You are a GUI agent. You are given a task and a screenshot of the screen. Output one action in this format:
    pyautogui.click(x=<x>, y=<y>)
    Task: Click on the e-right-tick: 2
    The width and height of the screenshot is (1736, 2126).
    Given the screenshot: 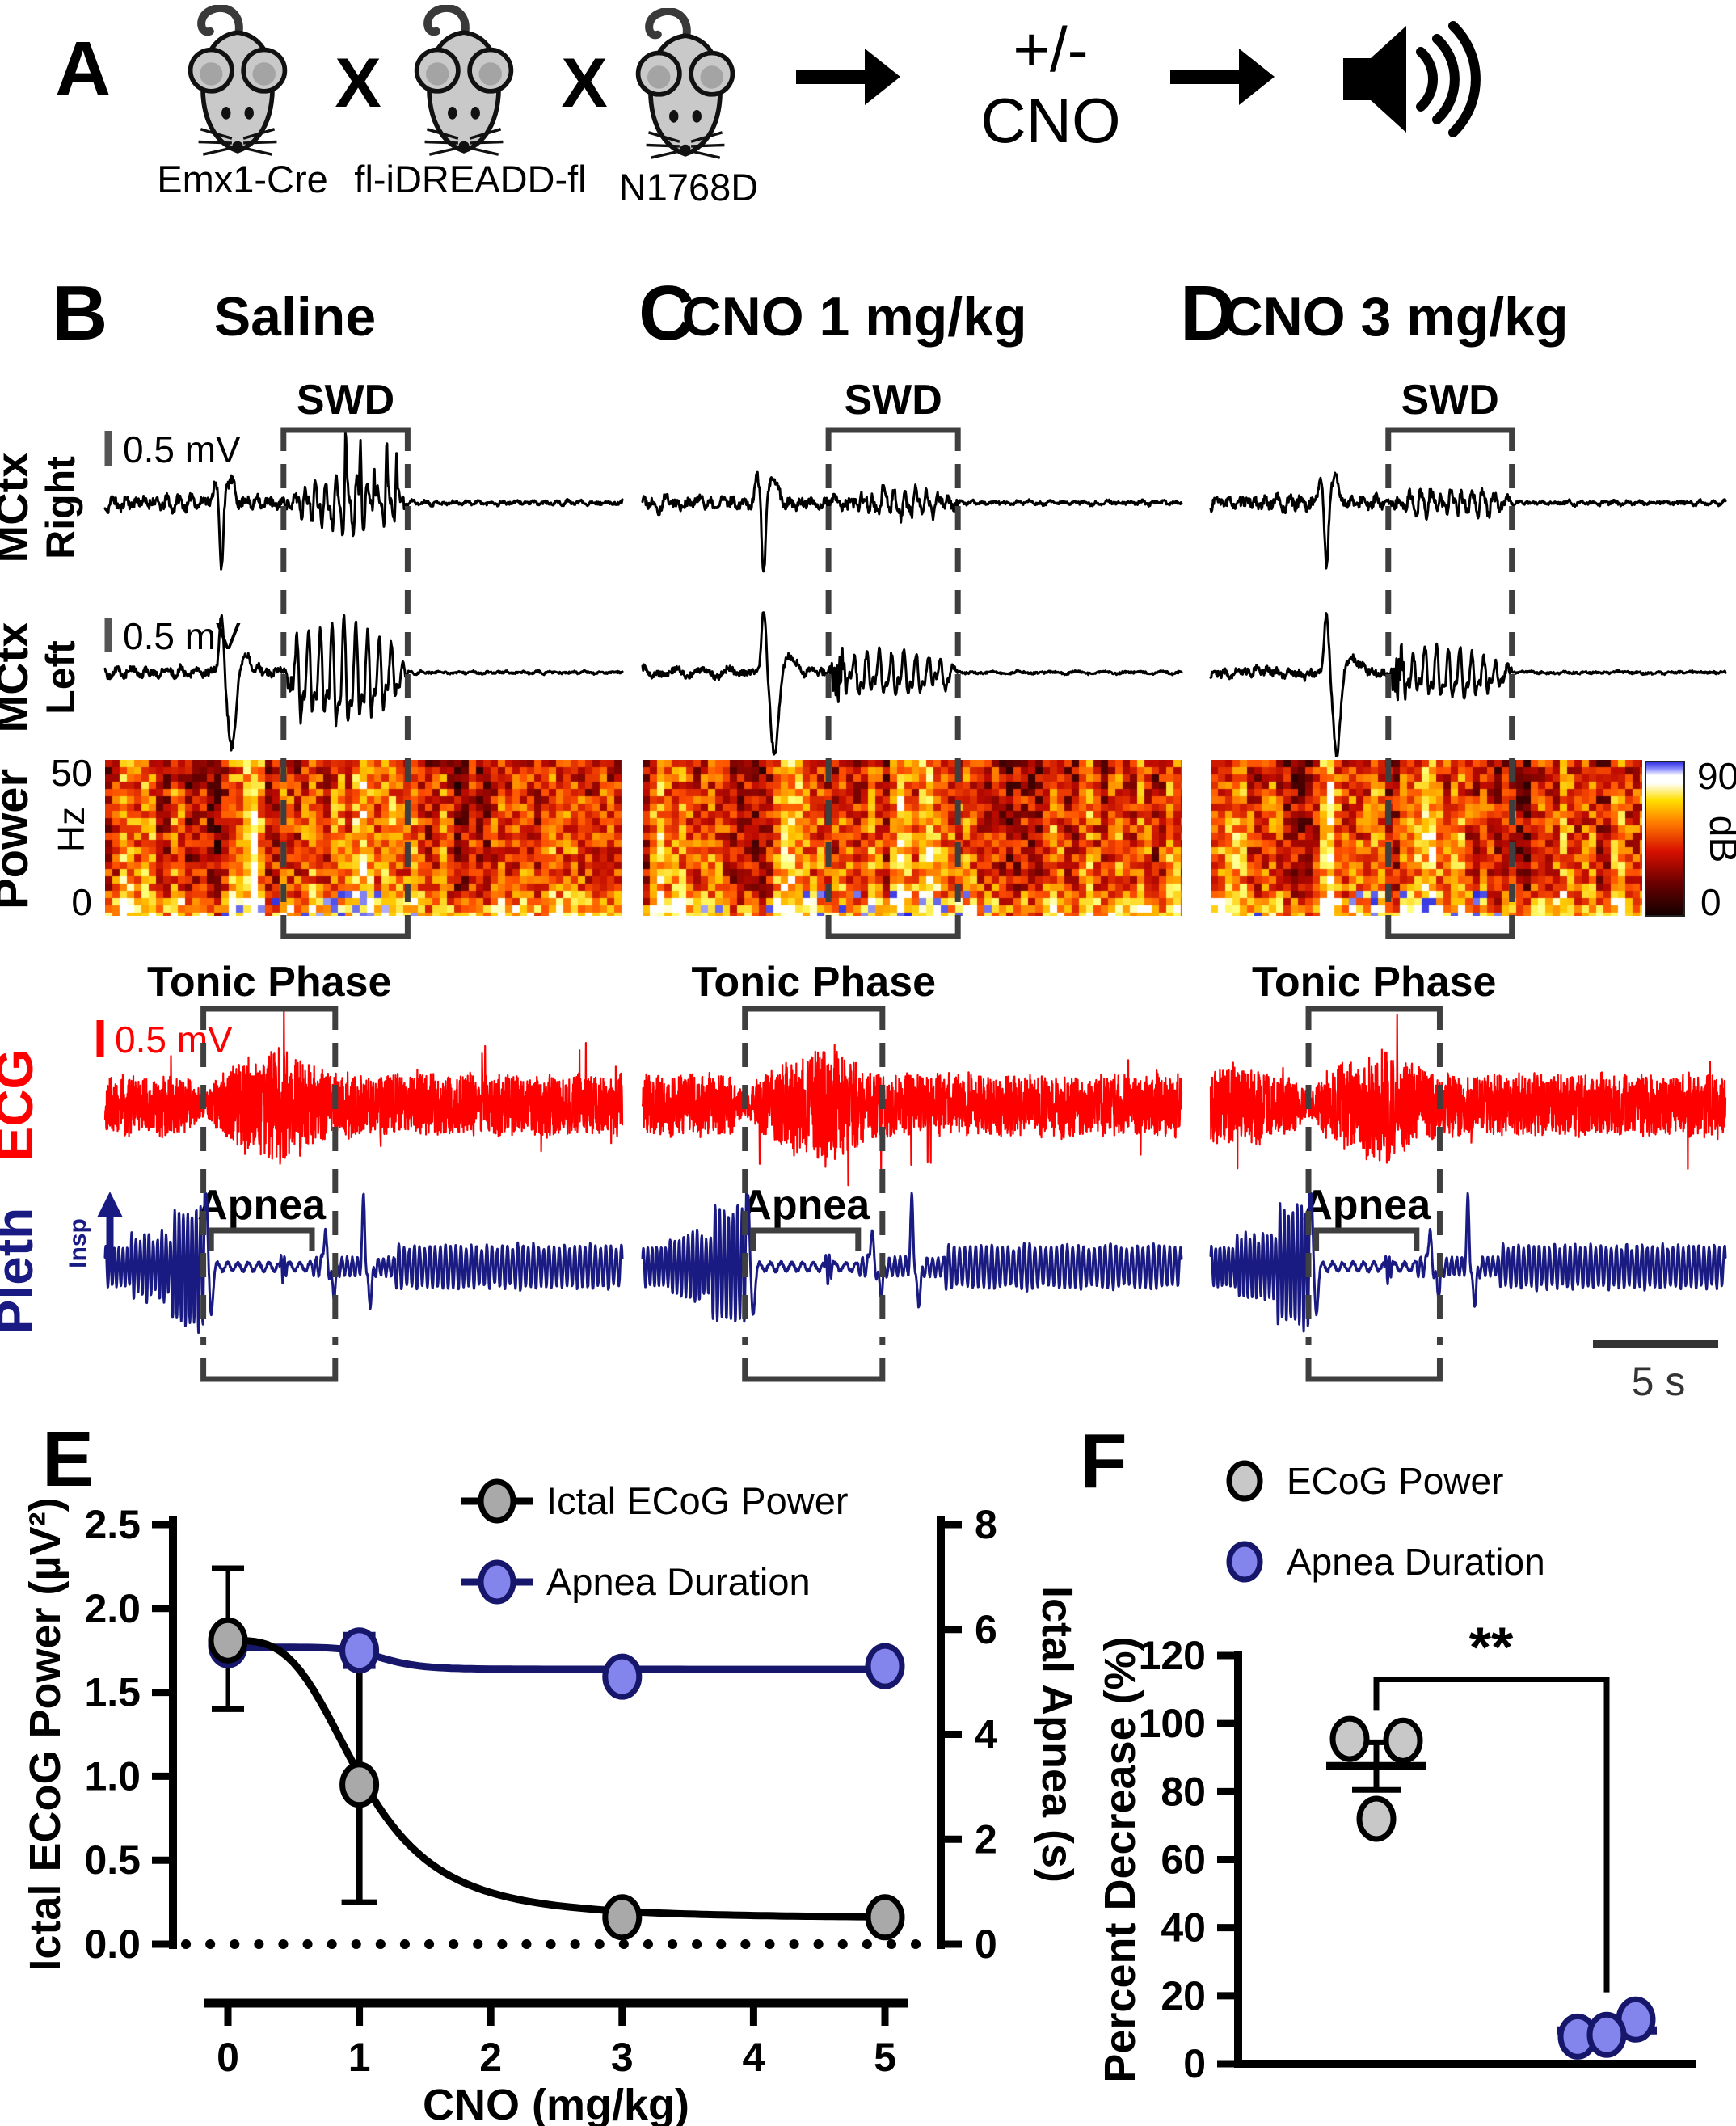 What is the action you would take?
    pyautogui.click(x=986, y=1839)
    